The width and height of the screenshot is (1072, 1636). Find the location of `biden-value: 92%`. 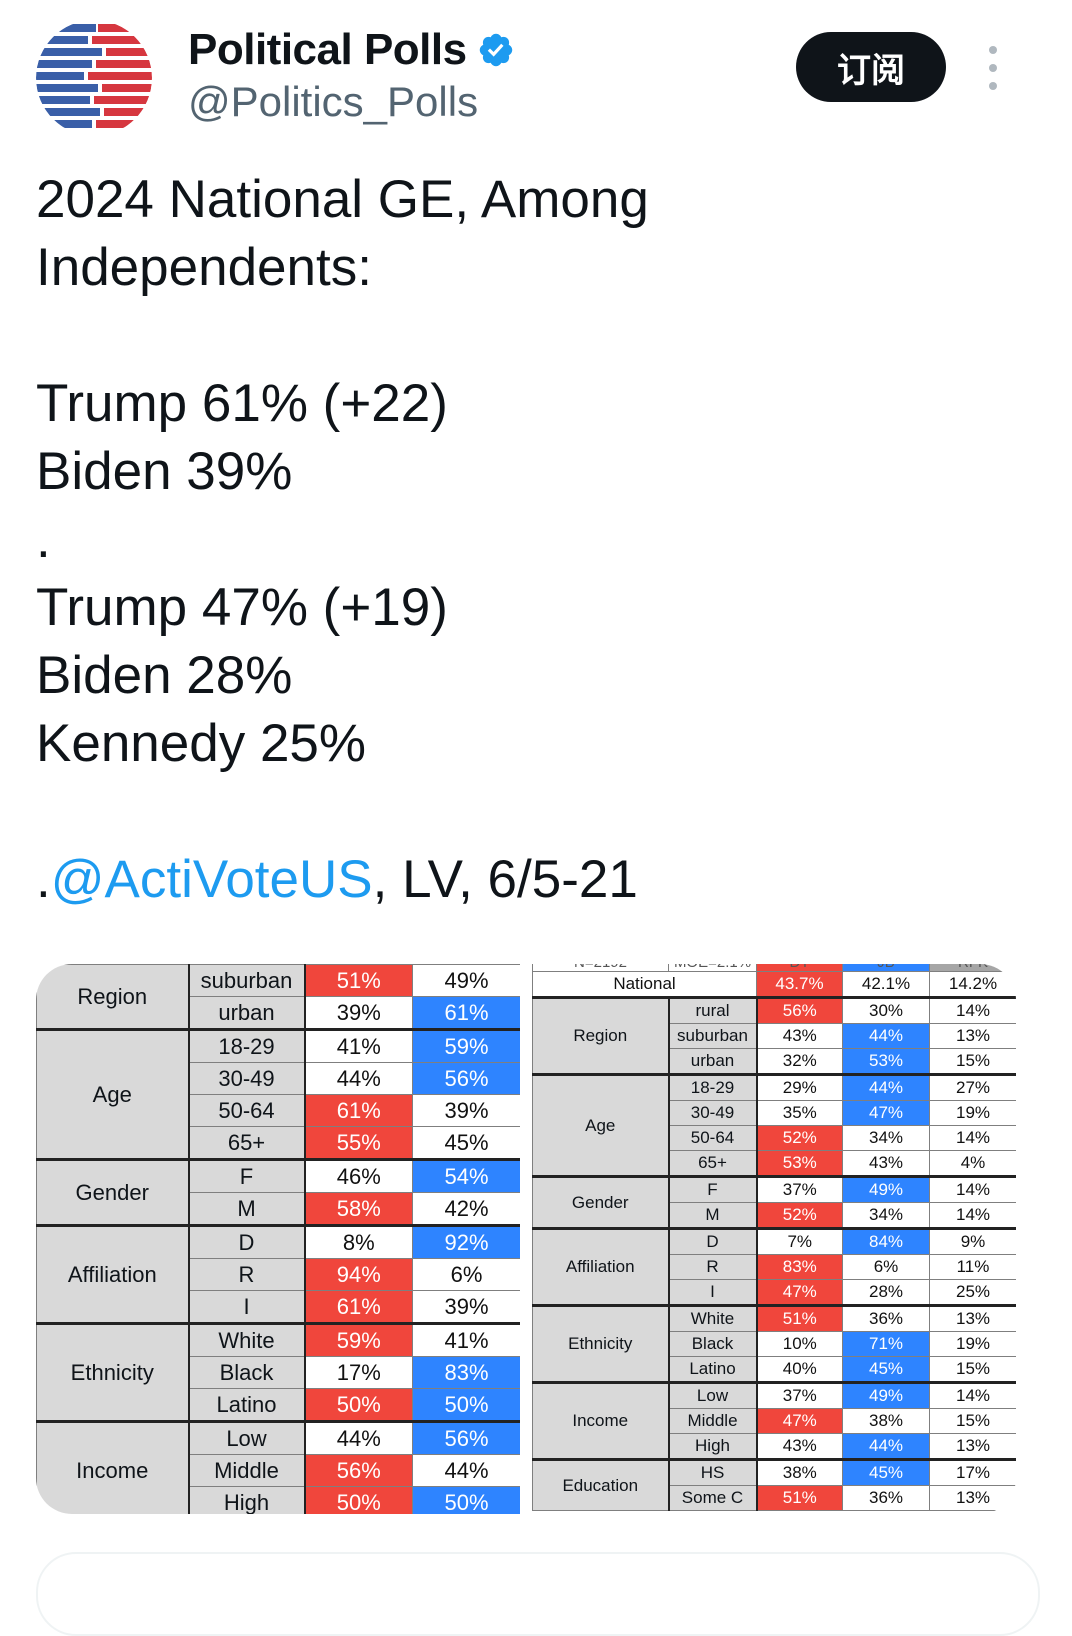

biden-value: 92% is located at coordinates (466, 1241).